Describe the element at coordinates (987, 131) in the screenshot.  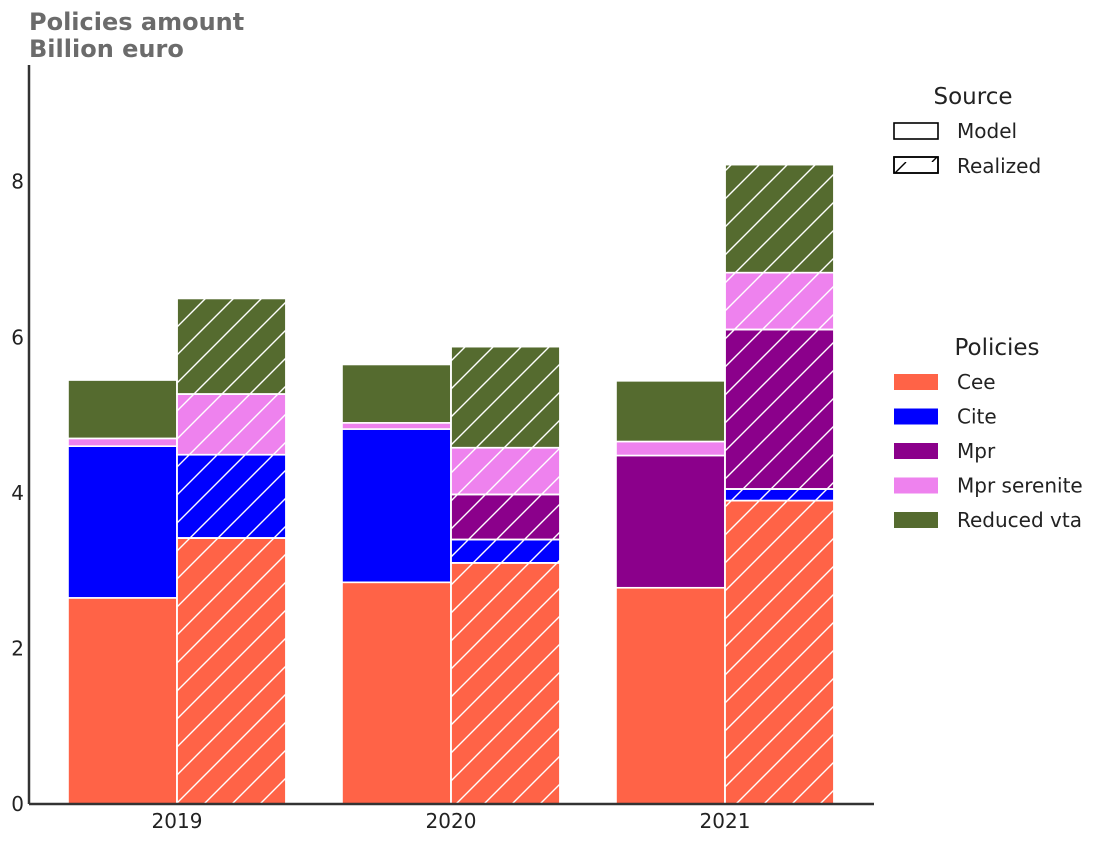
I see `legend-model-label: Model` at that location.